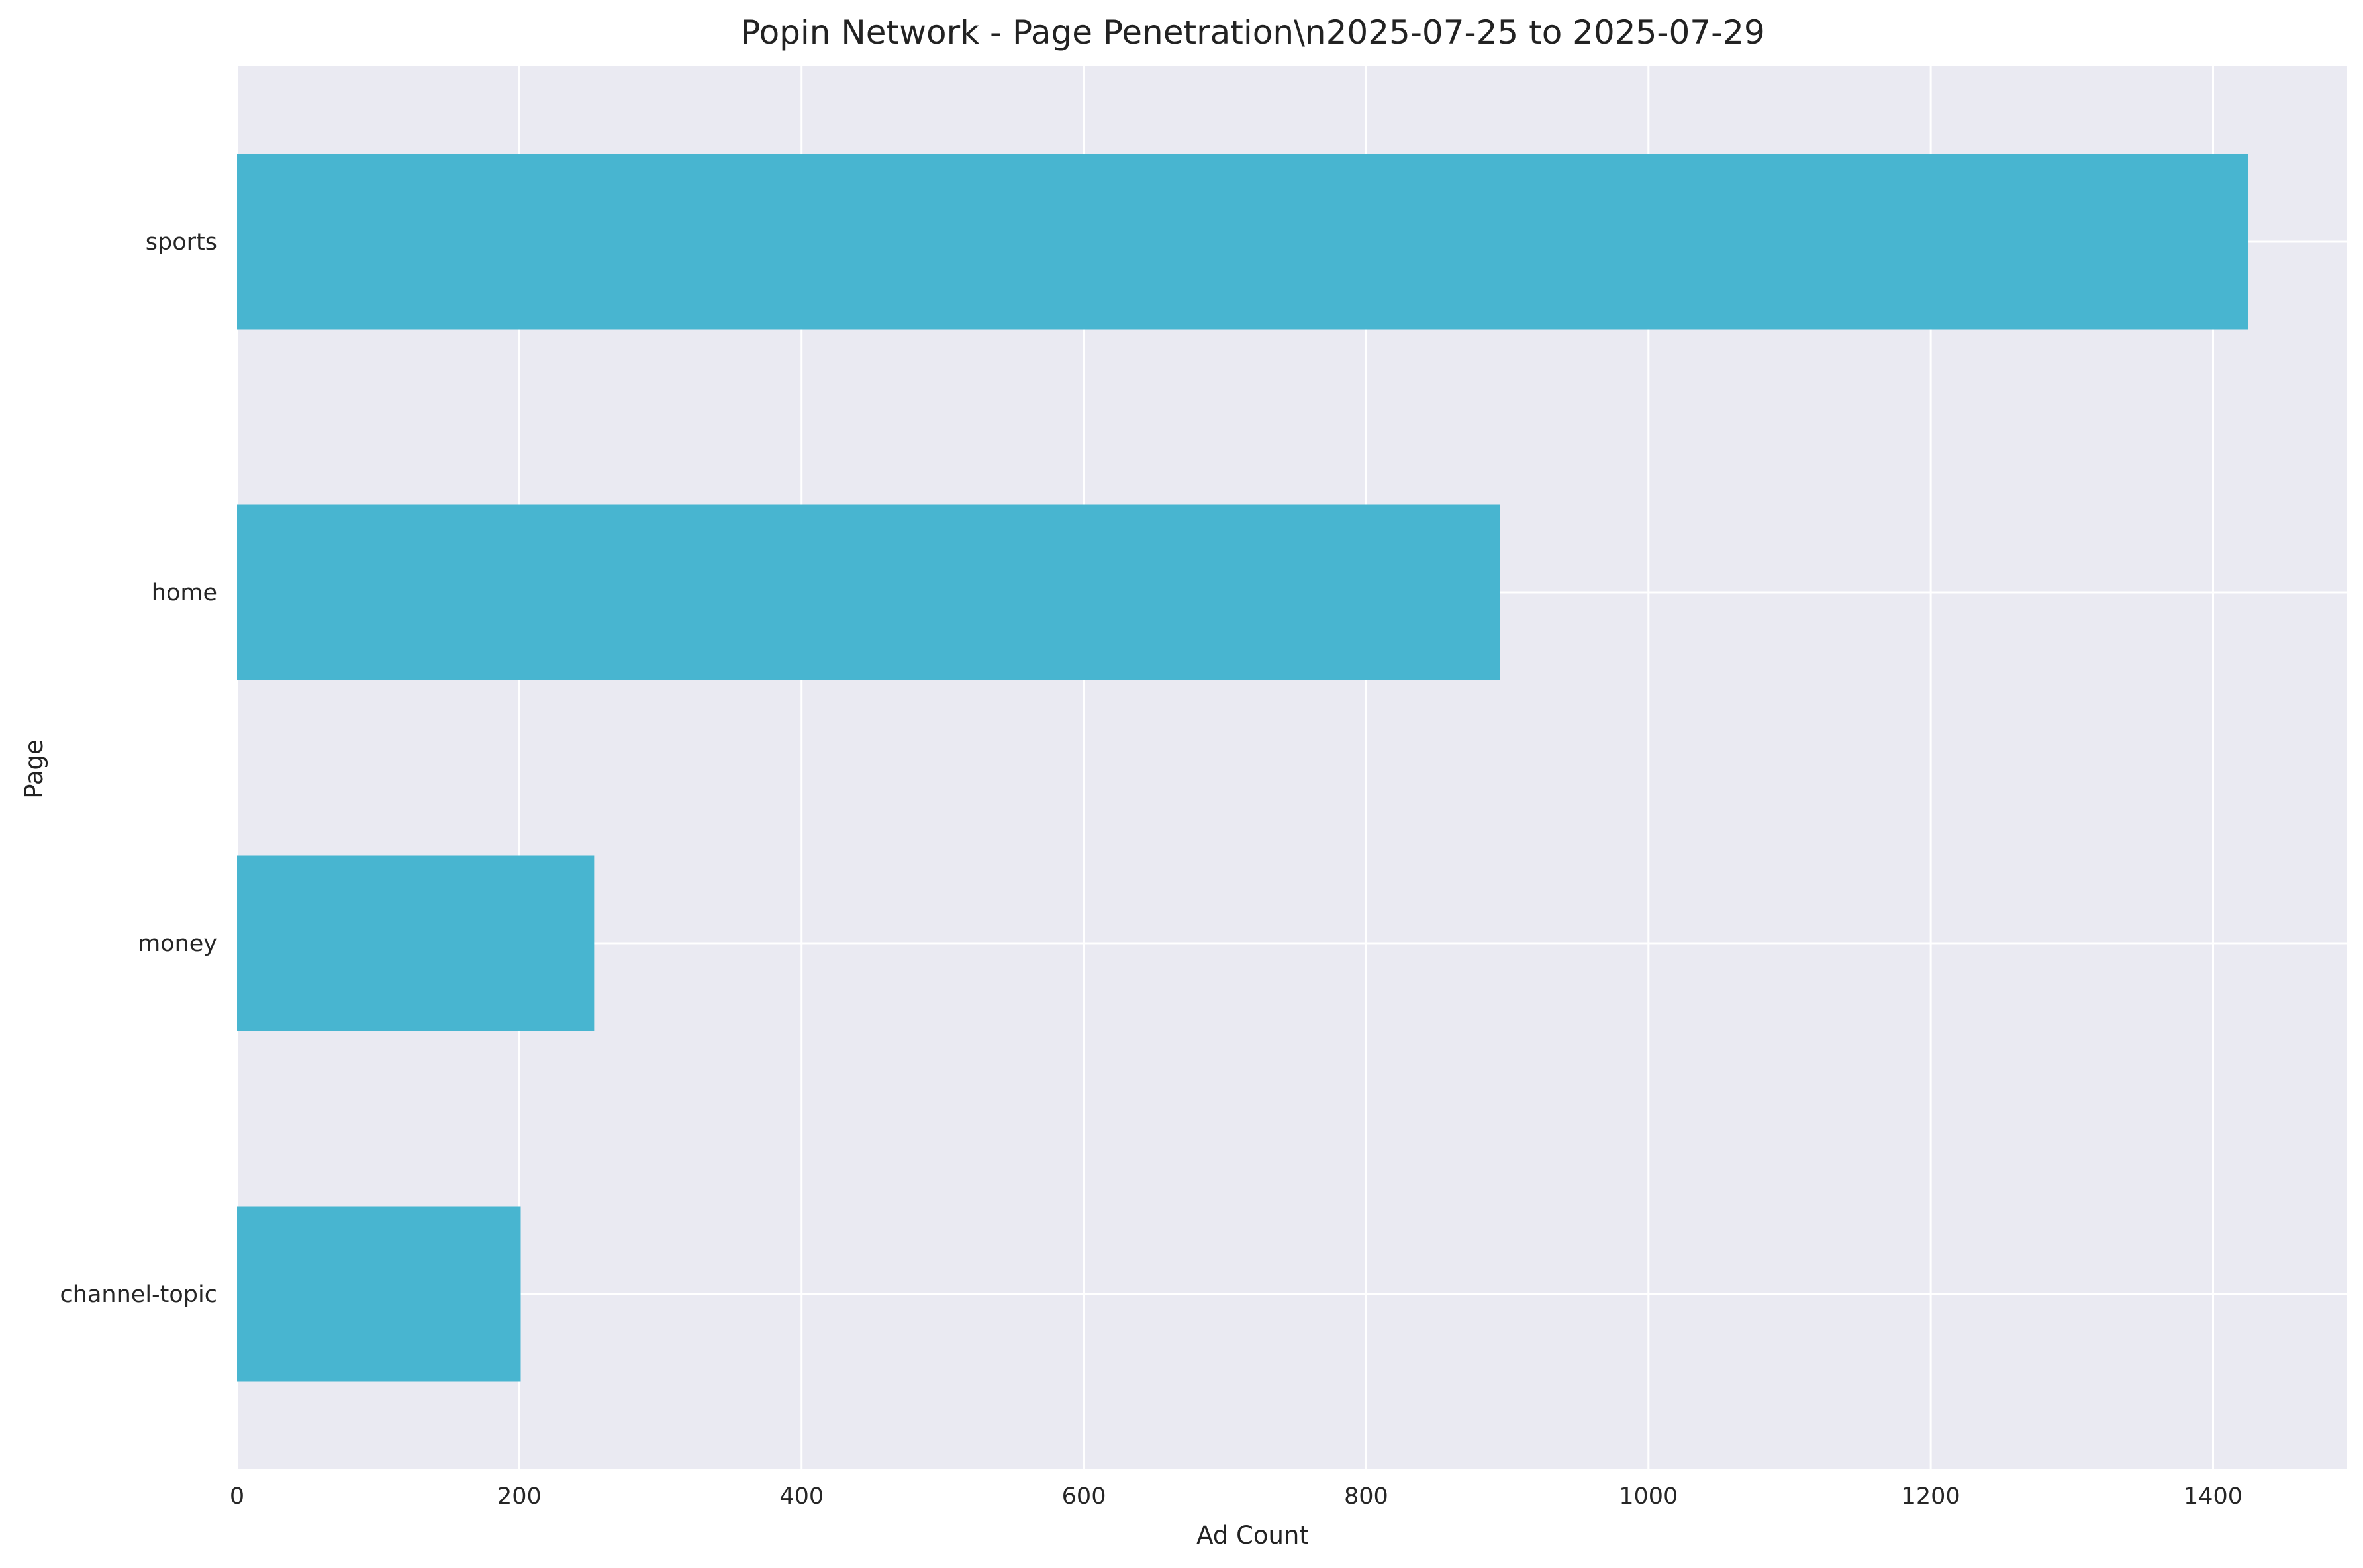 This screenshot has width=2363, height=1568. What do you see at coordinates (1252, 1535) in the screenshot?
I see `x-axis-label: Ad Count` at bounding box center [1252, 1535].